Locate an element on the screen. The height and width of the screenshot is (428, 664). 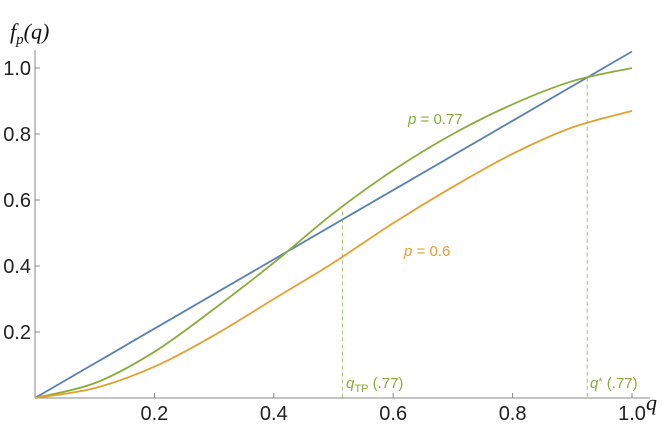
series-label-p06-rest: = 0.6 is located at coordinates (431, 251).